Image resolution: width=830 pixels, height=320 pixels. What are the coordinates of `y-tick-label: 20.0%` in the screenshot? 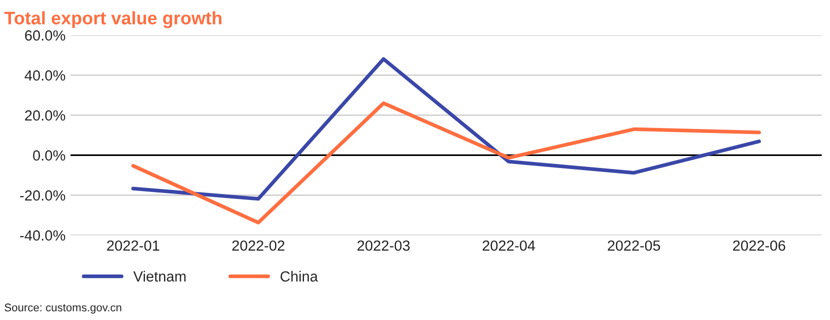 It's located at (45, 115).